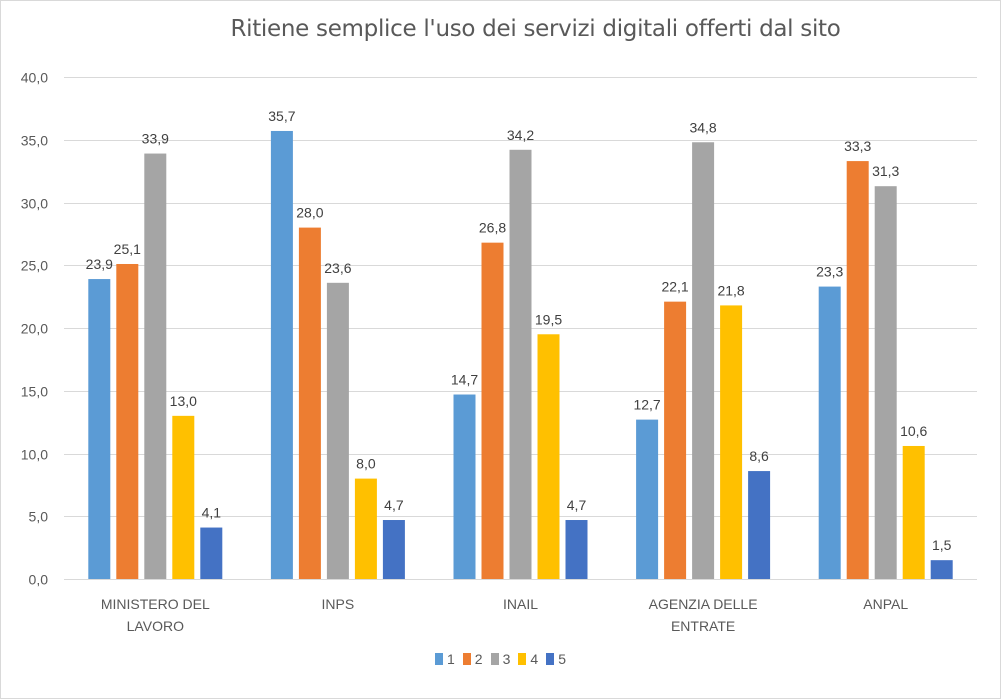 The image size is (1001, 699). I want to click on x-category-label: MINISTERO DEL, so click(155, 604).